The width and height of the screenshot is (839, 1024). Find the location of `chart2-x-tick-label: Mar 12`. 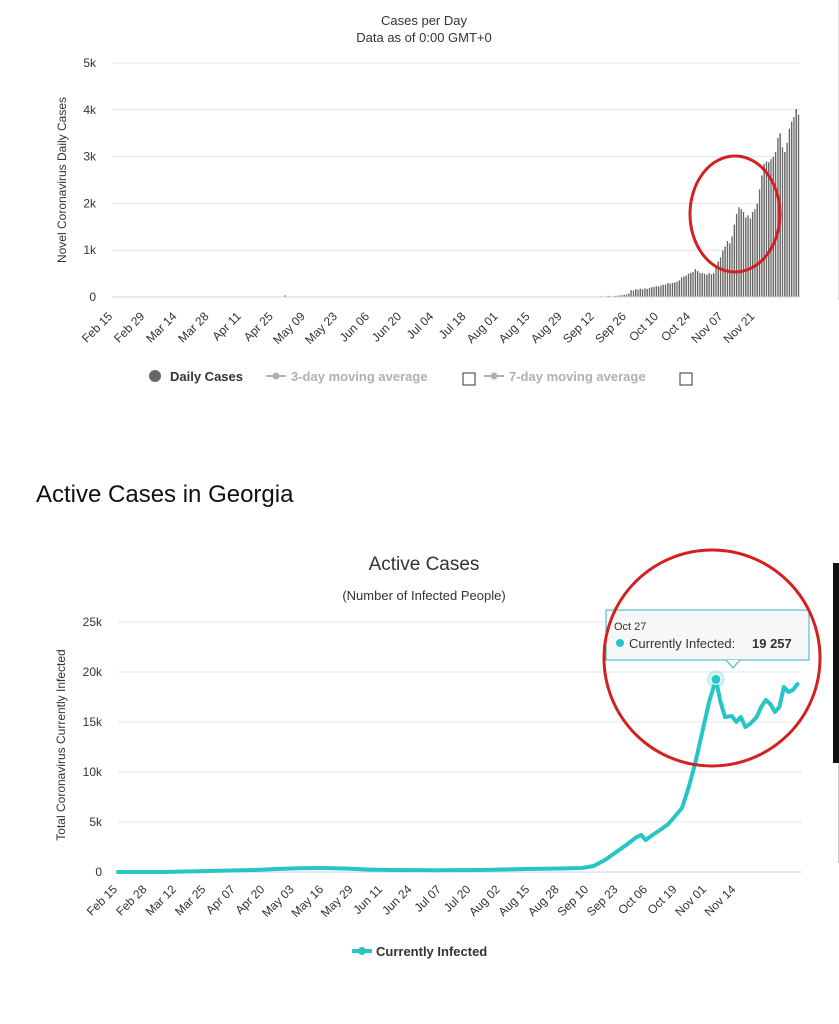

chart2-x-tick-label: Mar 12 is located at coordinates (161, 900).